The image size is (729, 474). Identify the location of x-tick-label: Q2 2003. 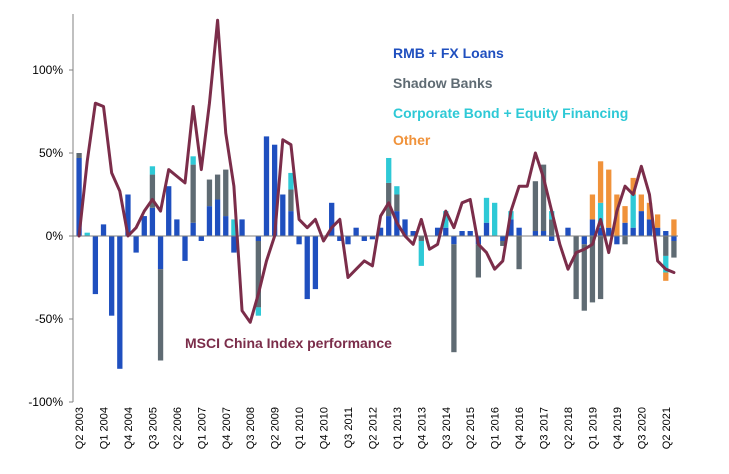
(80, 428).